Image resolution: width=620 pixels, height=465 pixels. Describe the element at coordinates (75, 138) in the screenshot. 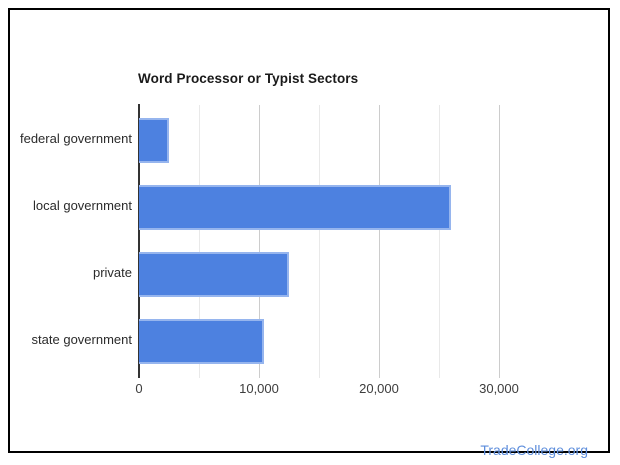

I see `category-label-federal-government: federal government` at that location.